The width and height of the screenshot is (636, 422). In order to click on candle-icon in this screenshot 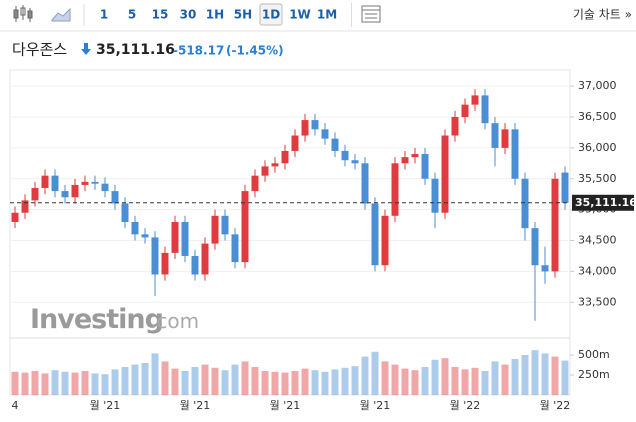, I will do `click(23, 13)`.